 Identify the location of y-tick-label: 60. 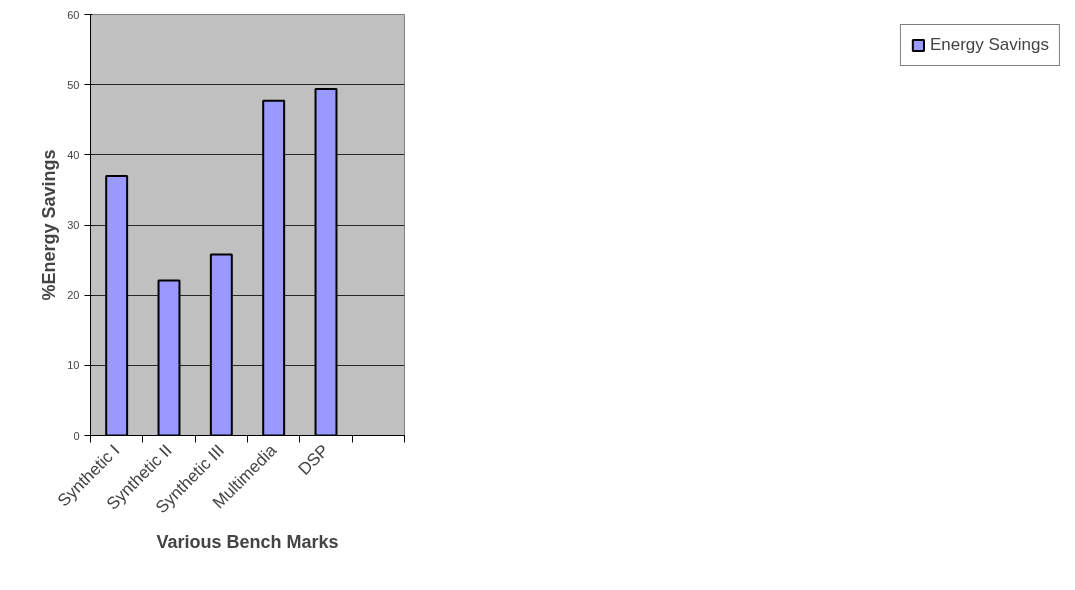
(73, 14).